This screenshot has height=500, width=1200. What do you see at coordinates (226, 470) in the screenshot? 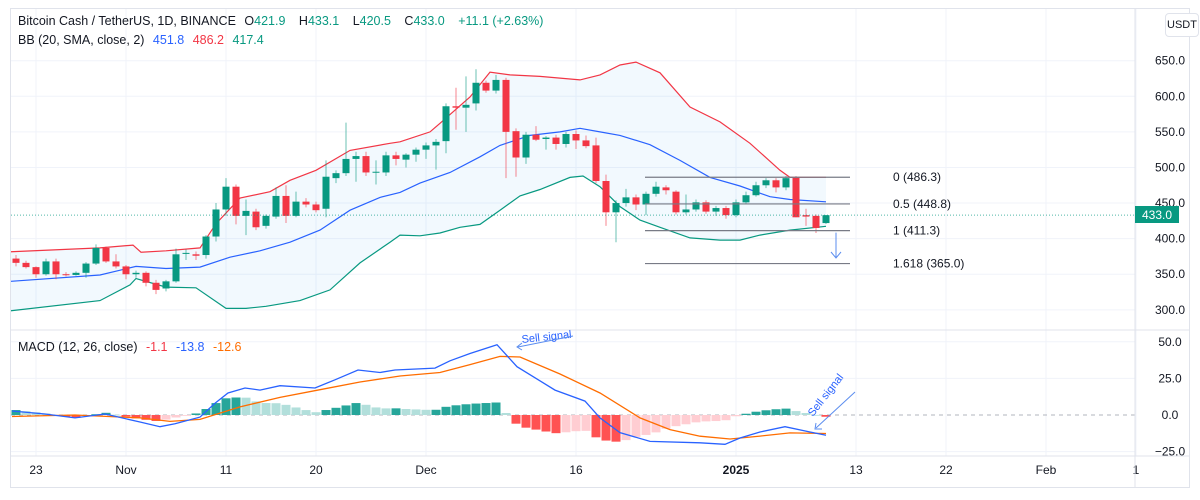
I see `x-tick-label: 11` at bounding box center [226, 470].